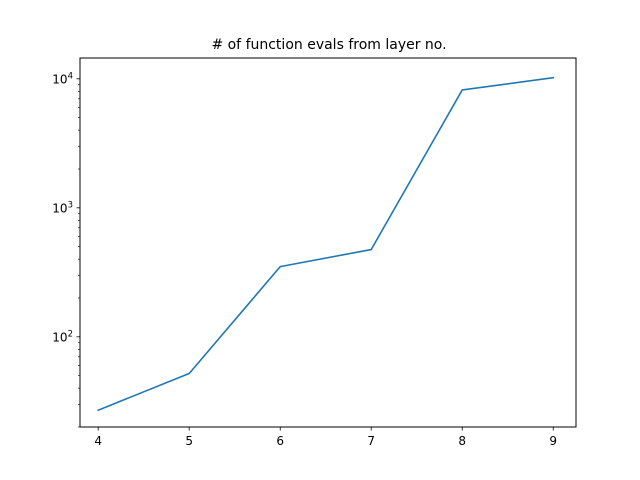 This screenshot has height=480, width=640. Describe the element at coordinates (462, 441) in the screenshot. I see `x-tick-label: 8` at that location.